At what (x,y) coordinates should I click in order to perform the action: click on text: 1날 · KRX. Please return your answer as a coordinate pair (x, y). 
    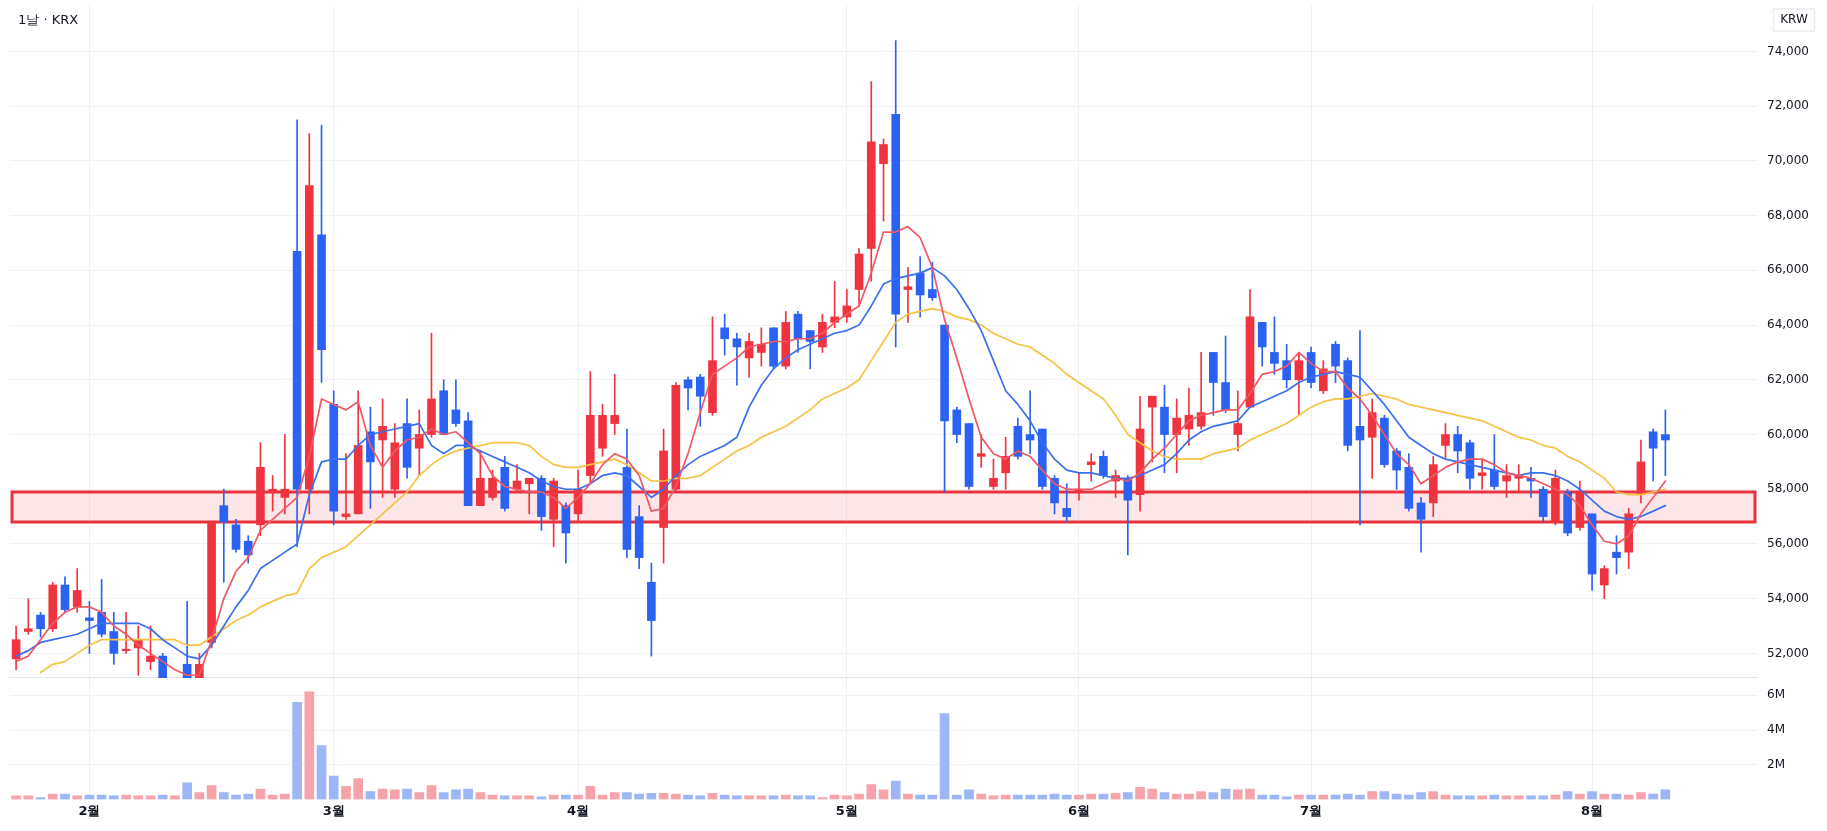
    Looking at the image, I should click on (48, 20).